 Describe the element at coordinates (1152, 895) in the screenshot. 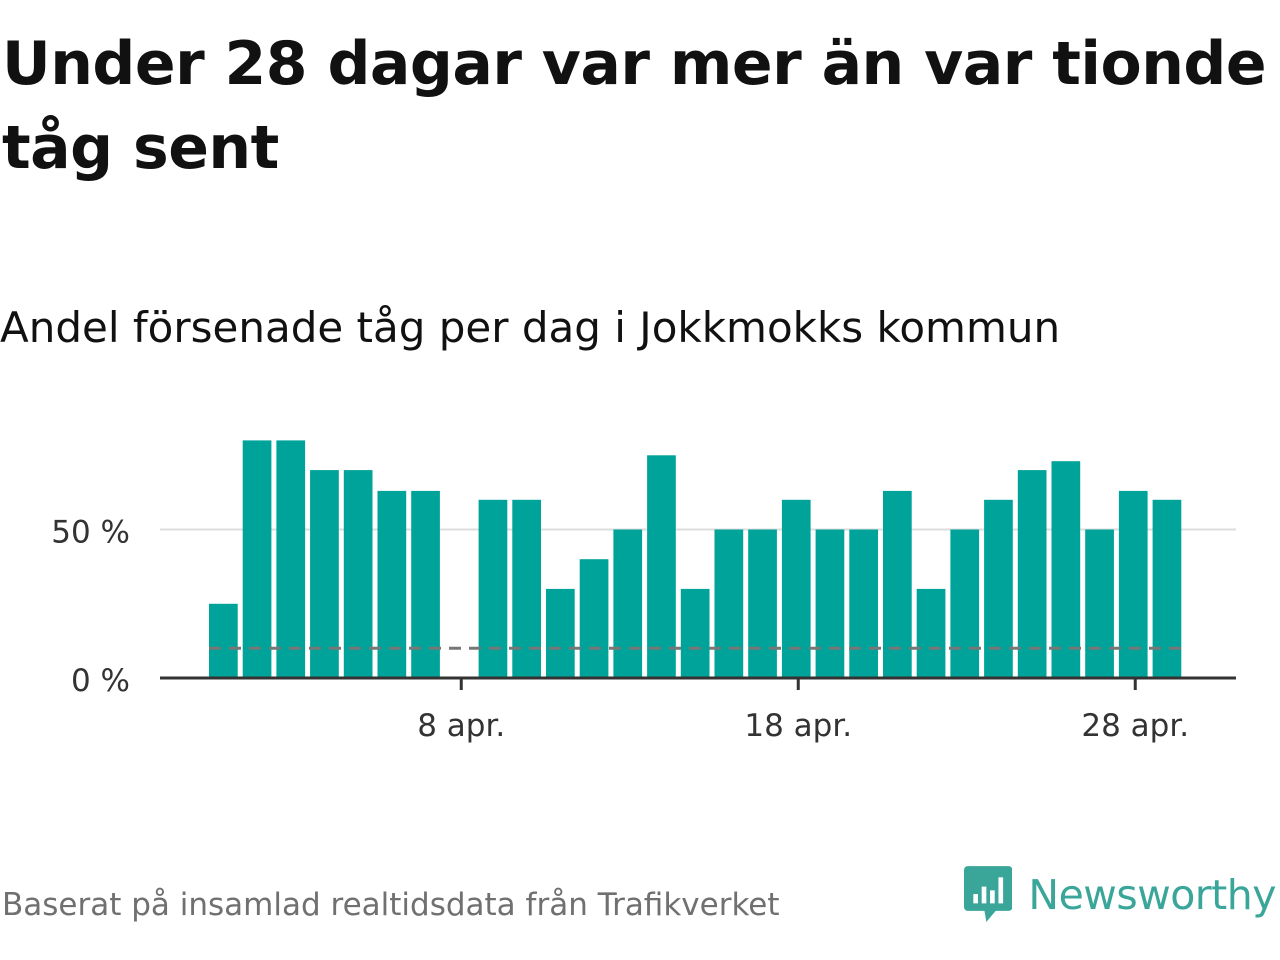

I see `brand-name: Newsworthy` at that location.